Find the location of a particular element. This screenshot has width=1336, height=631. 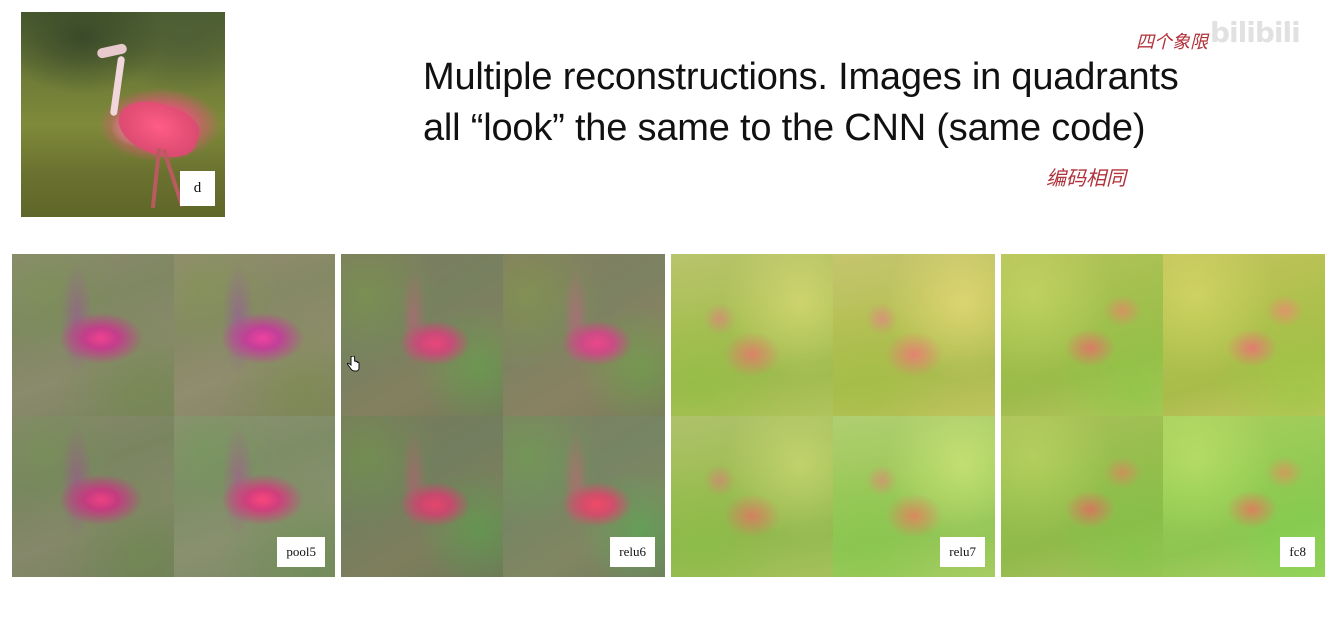

bird-neck is located at coordinates (117, 86).